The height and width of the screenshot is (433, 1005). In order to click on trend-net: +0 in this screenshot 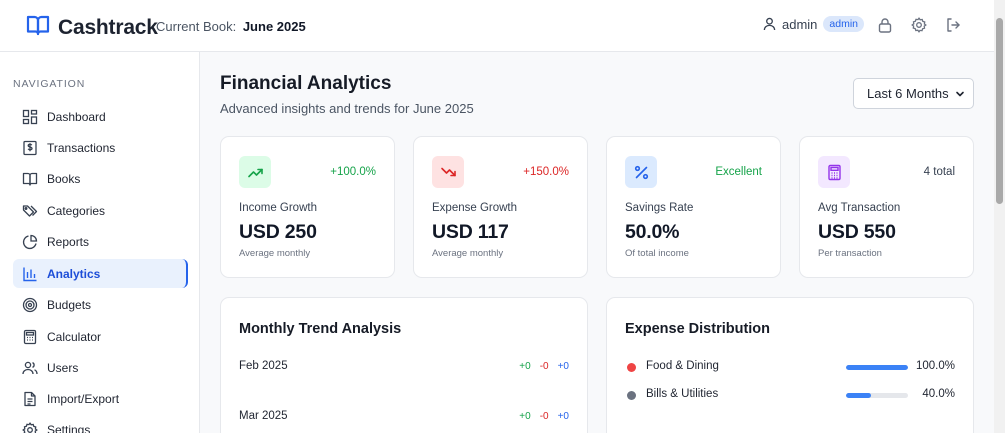, I will do `click(563, 416)`.